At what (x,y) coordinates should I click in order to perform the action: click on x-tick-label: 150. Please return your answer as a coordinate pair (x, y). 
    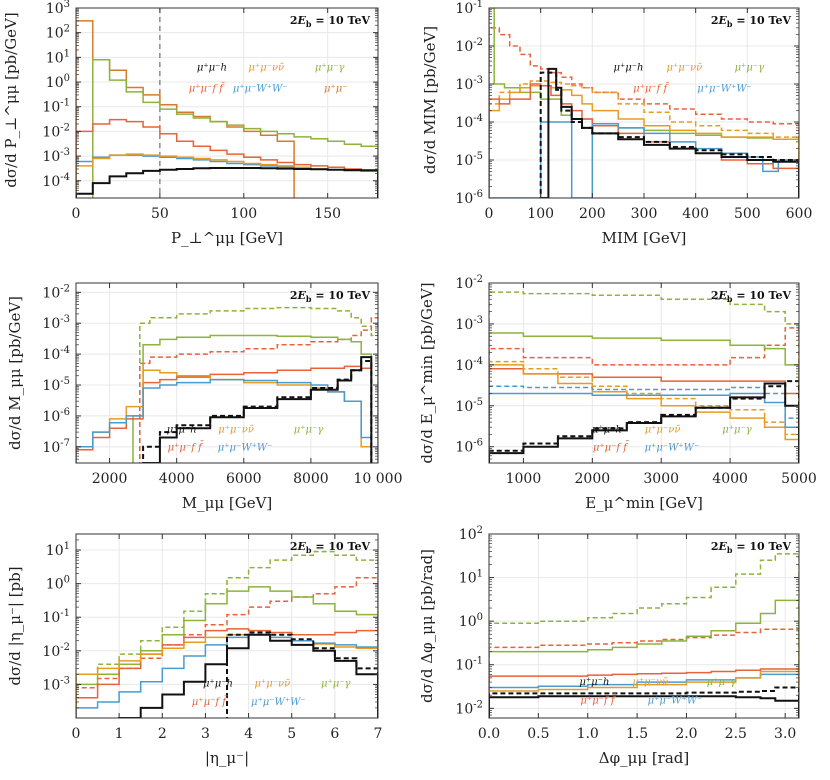
    Looking at the image, I should click on (327, 214).